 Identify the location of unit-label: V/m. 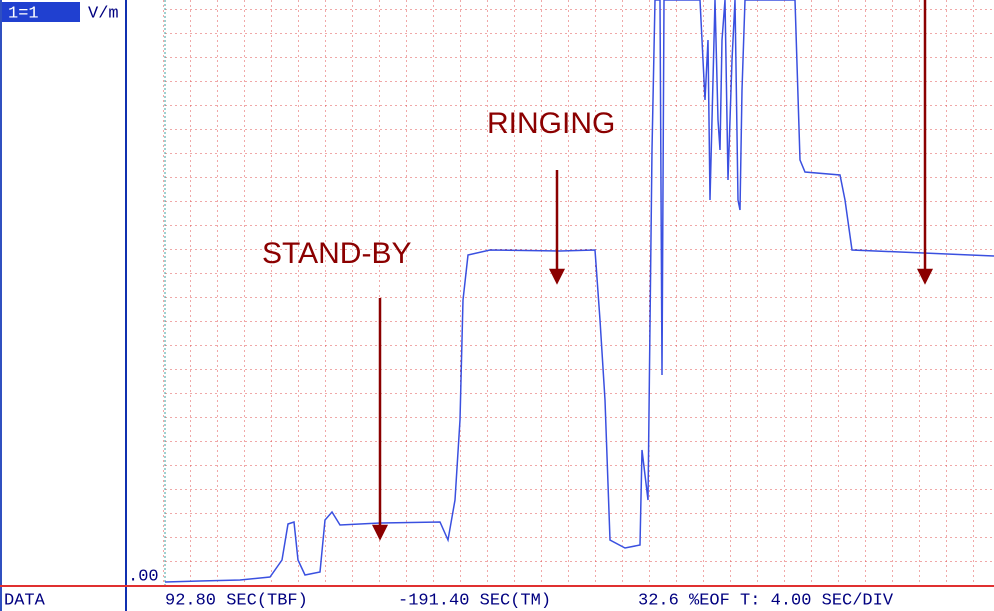
(103, 13).